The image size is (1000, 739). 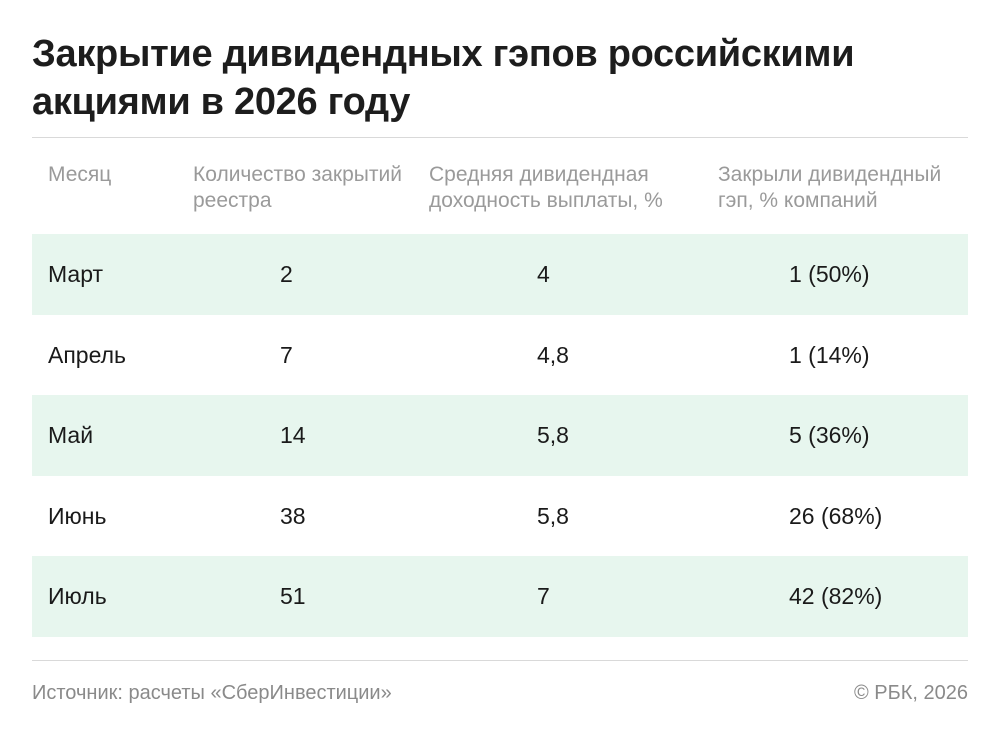 I want to click on cell-registry-closures: 14, so click(x=293, y=435).